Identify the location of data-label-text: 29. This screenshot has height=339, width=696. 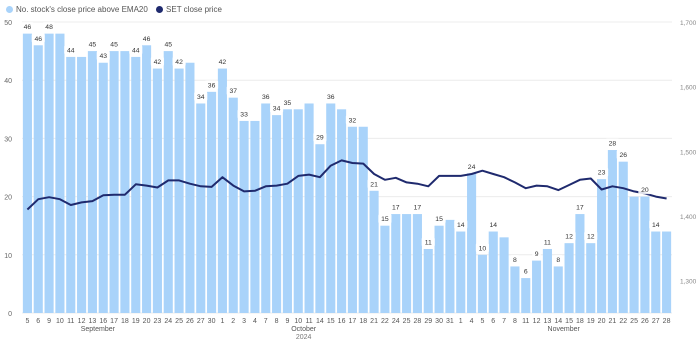
(320, 138).